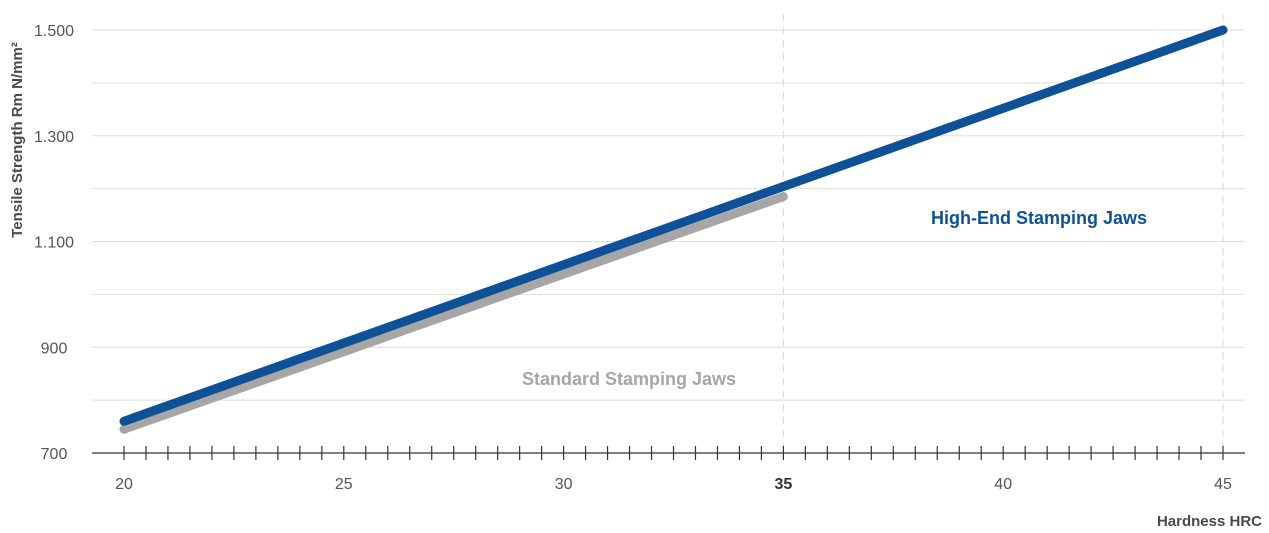 The width and height of the screenshot is (1269, 533). Describe the element at coordinates (1003, 484) in the screenshot. I see `x-tick-label-40: 40` at that location.